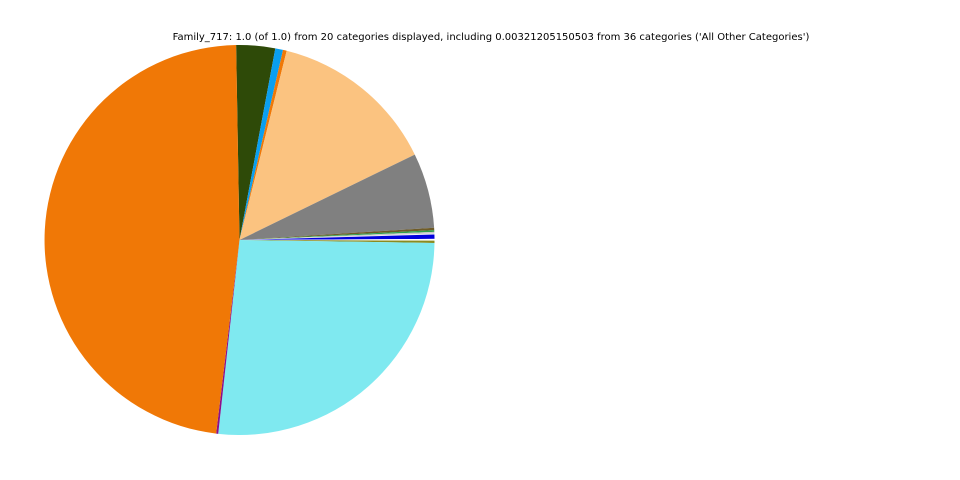 The height and width of the screenshot is (480, 960). I want to click on pie-segment-azure-blue-sliver, so click(261, 144).